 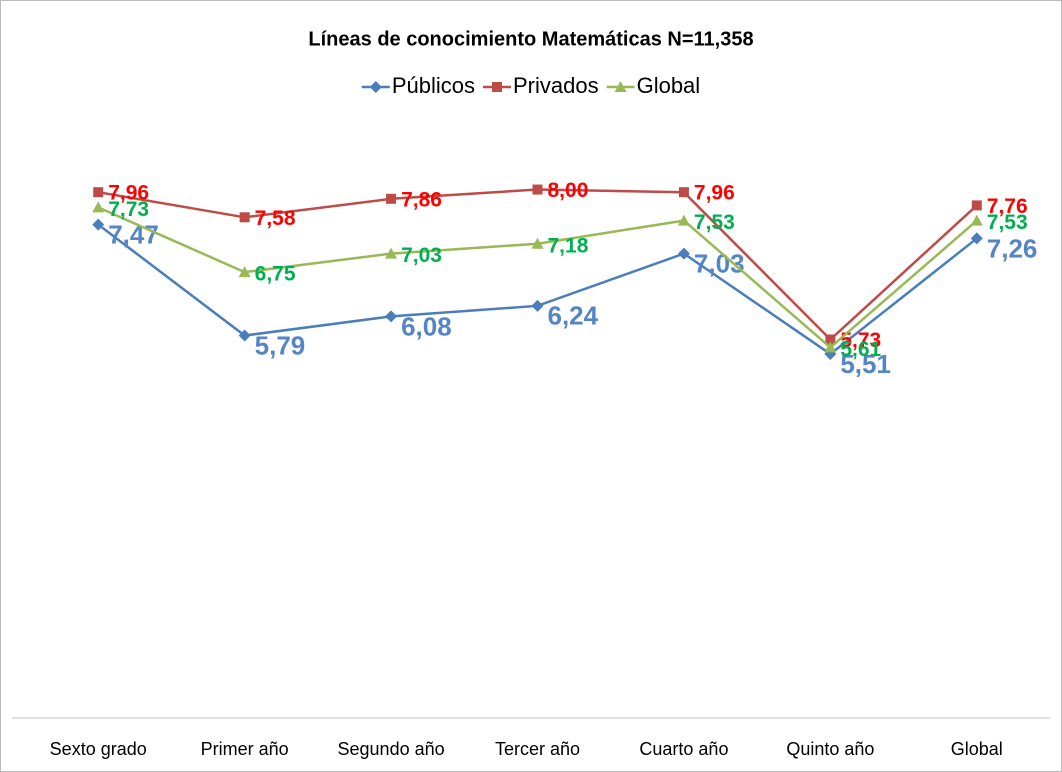 What do you see at coordinates (865, 364) in the screenshot?
I see `data-label: 5,51` at bounding box center [865, 364].